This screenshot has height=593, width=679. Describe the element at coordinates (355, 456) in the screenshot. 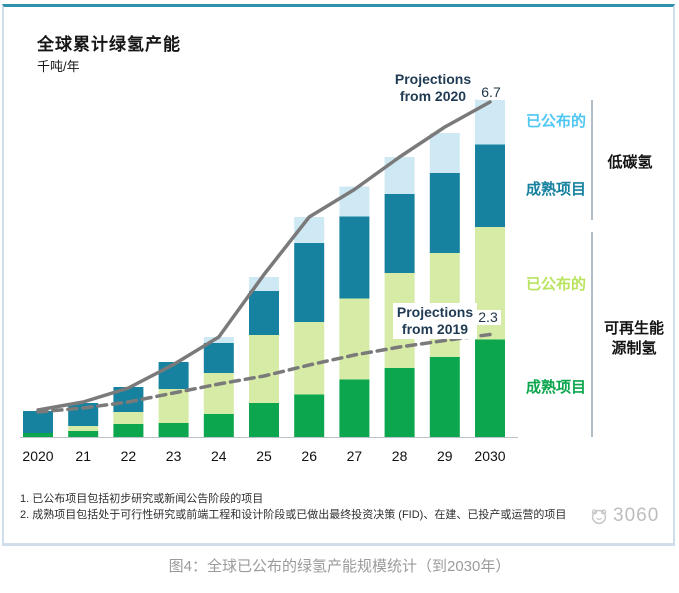

I see `x-tick-27: 27` at that location.